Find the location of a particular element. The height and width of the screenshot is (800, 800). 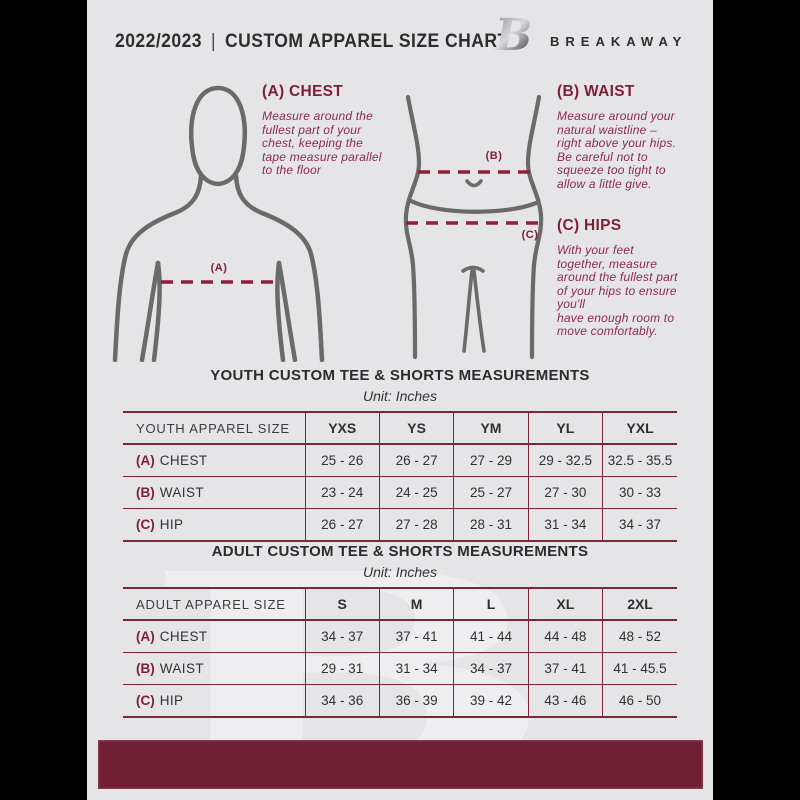

chest-marker-label: (A) is located at coordinates (219, 268).